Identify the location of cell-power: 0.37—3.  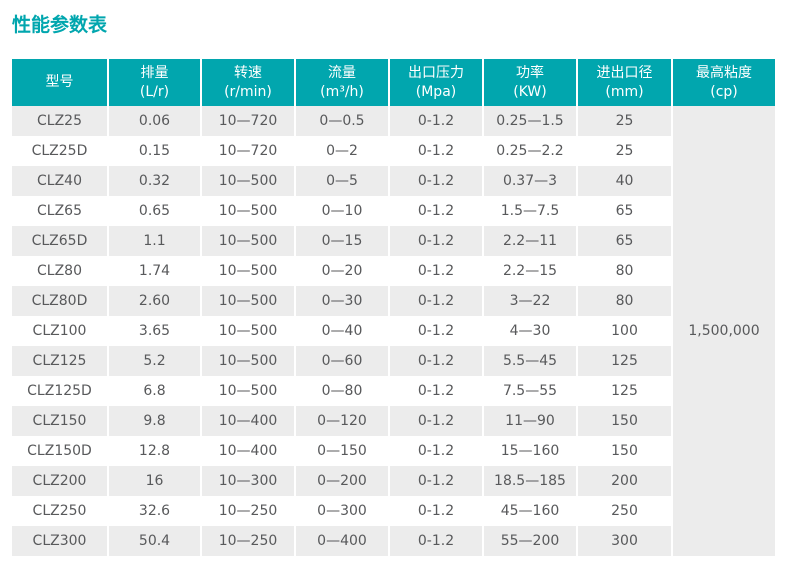
(531, 181).